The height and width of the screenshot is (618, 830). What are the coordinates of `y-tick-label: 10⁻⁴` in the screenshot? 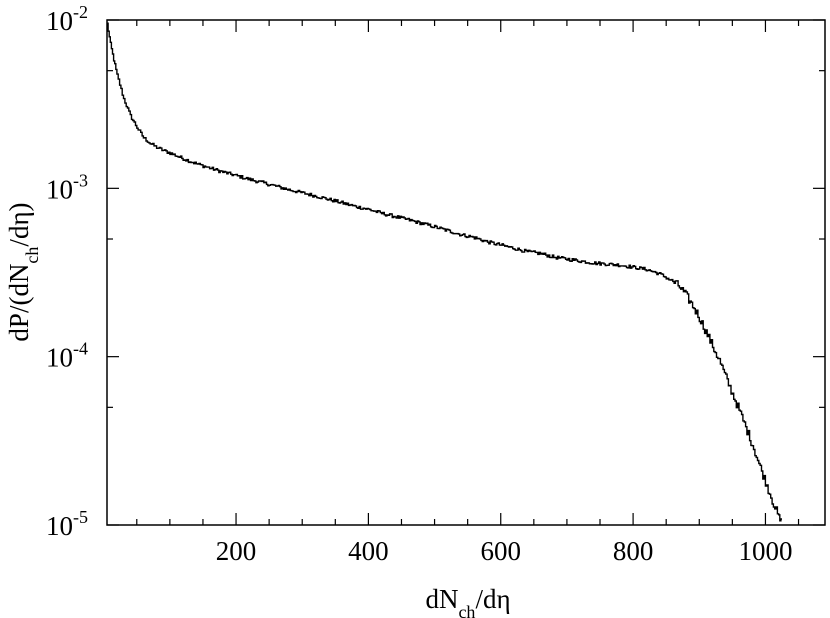 It's located at (67, 356).